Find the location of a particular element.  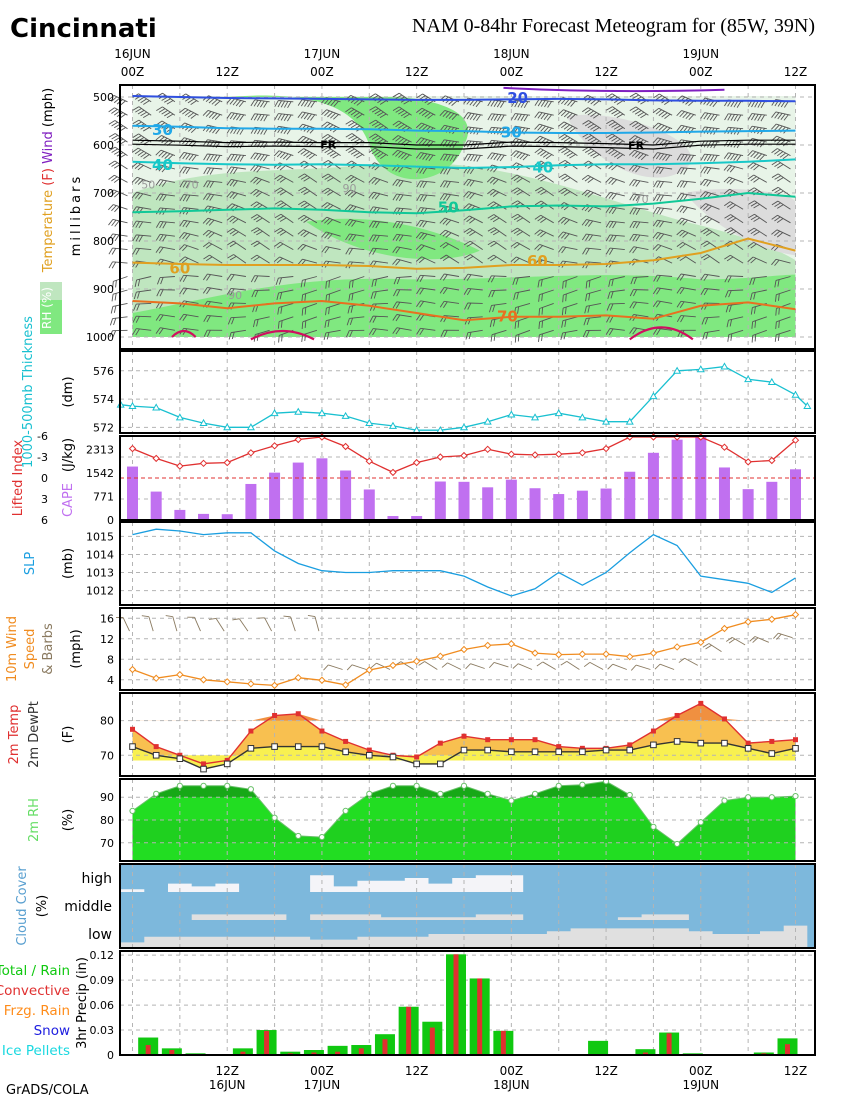

cloud-layer-label: high is located at coordinates (96, 879).